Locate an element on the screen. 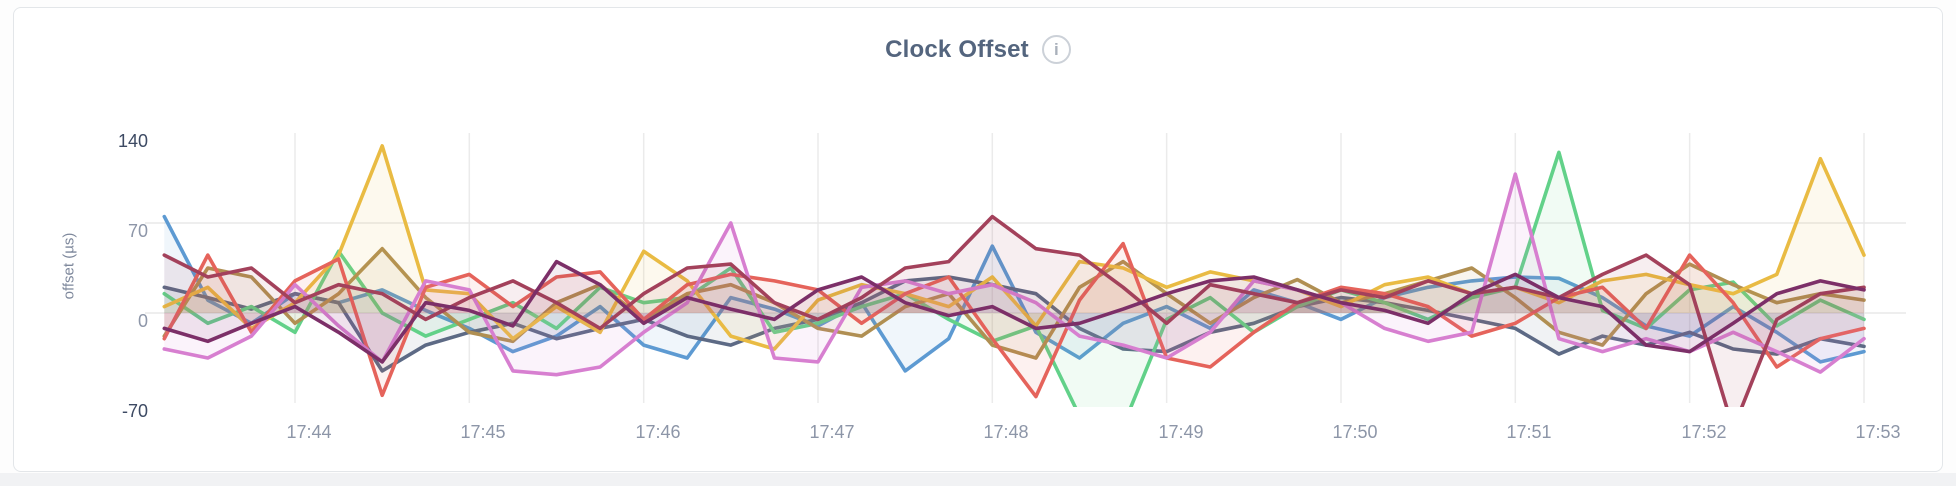 The image size is (1956, 486). x-tick-1750: 17:50 is located at coordinates (1355, 432).